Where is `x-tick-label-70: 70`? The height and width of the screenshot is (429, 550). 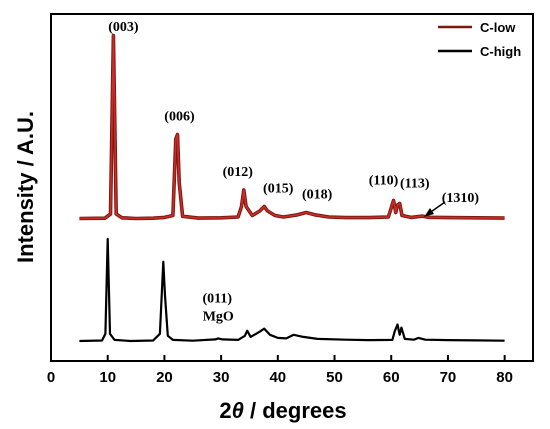
x-tick-label-70: 70 is located at coordinates (448, 377).